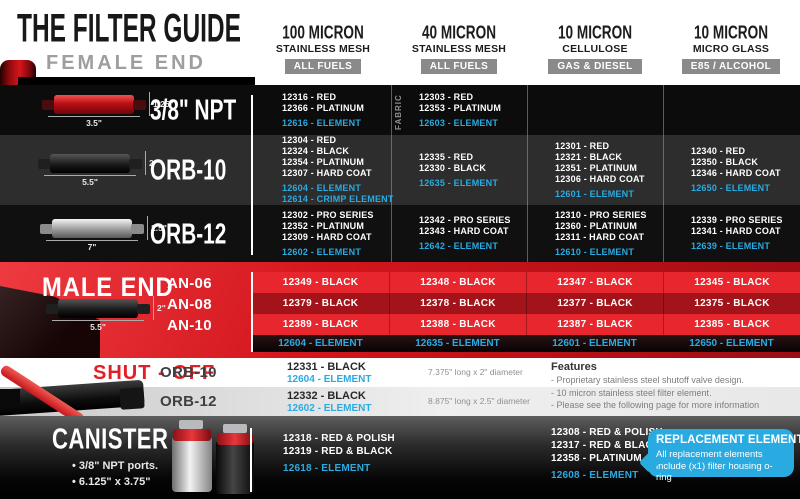 Image resolution: width=800 pixels, height=499 pixels. I want to click on row-label-area: 2.5" 7" ORB-12, so click(127, 233).